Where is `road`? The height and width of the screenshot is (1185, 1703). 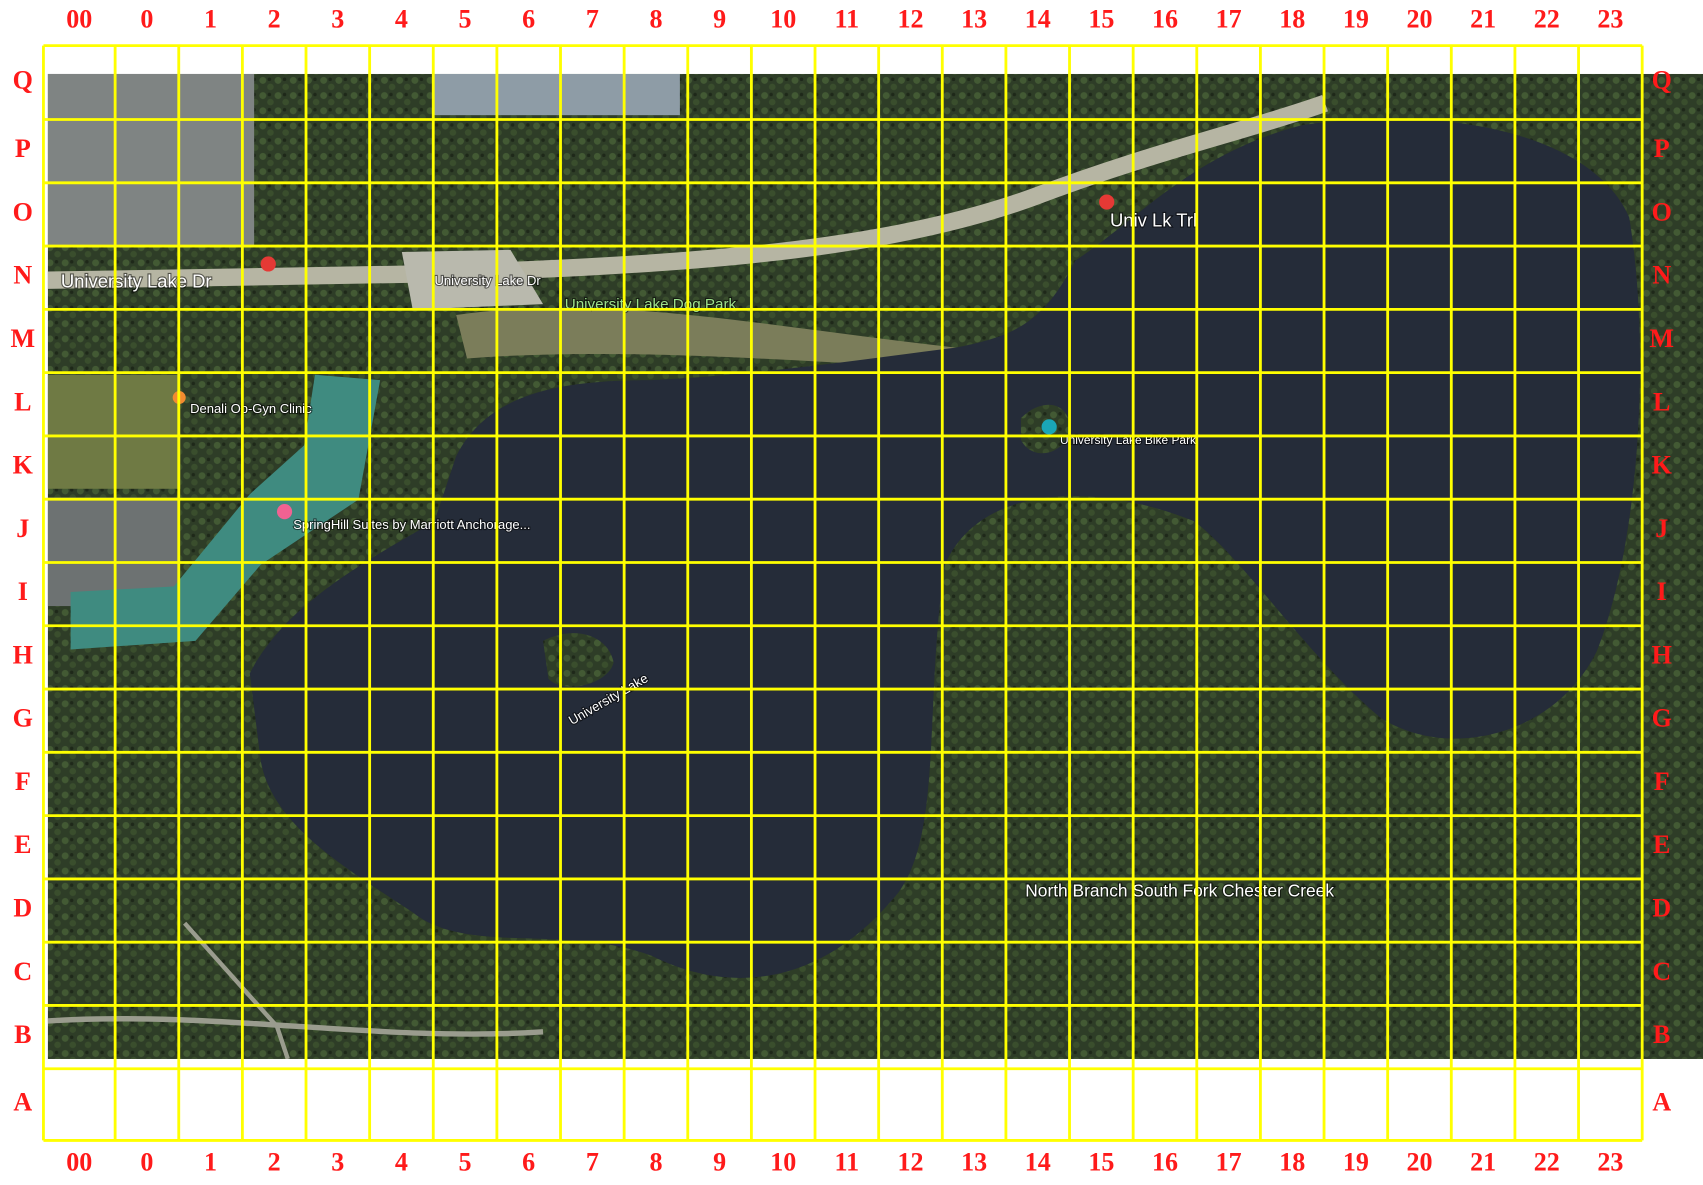
road is located at coordinates (687, 192).